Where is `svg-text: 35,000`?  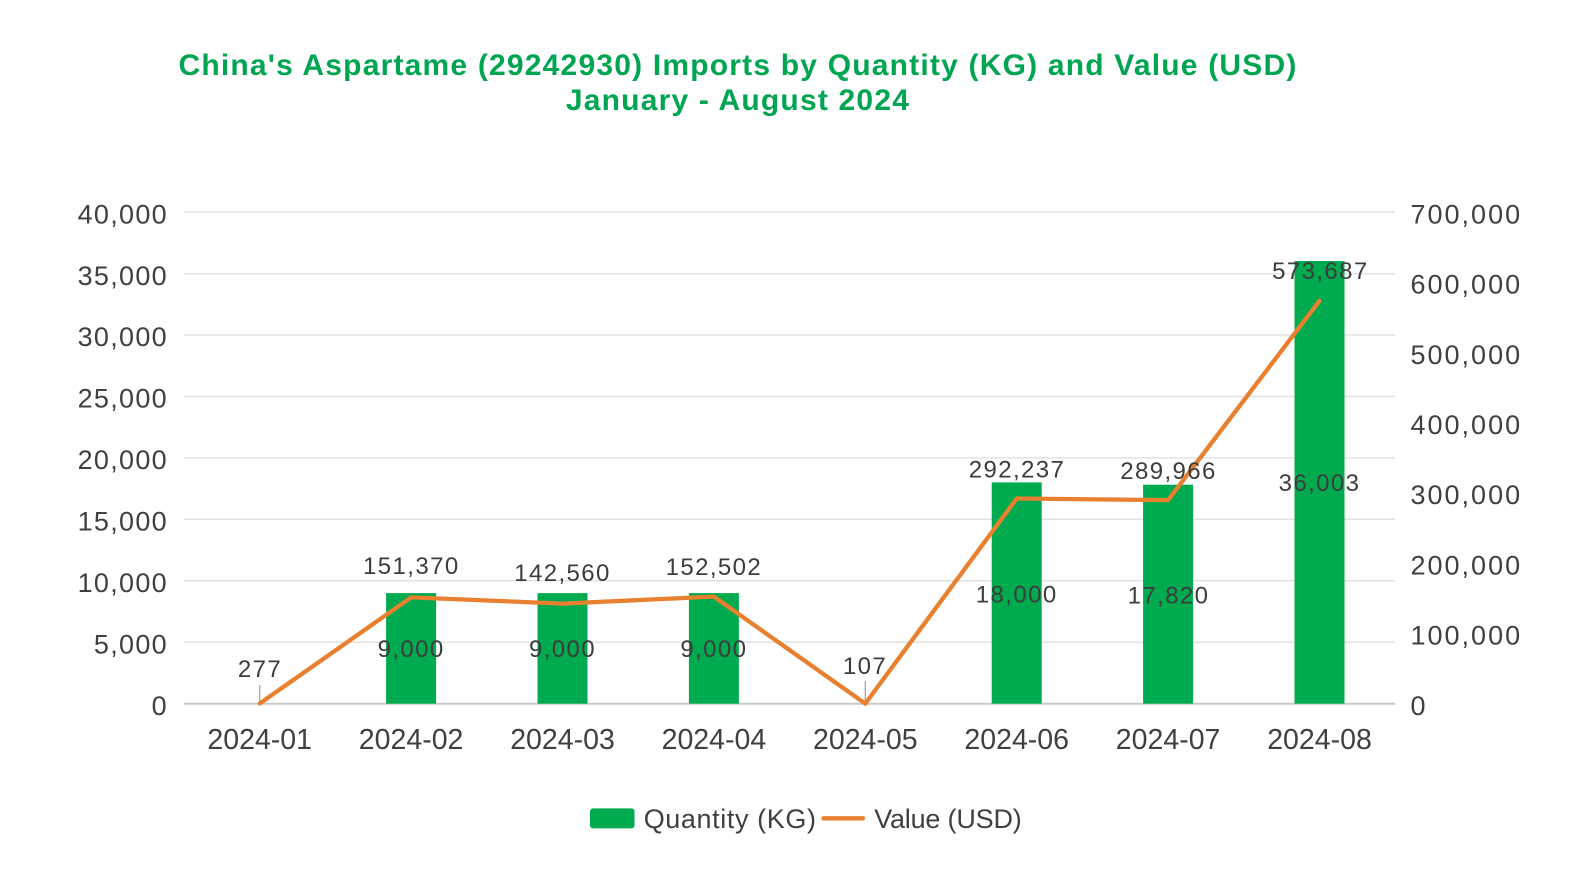
svg-text: 35,000 is located at coordinates (123, 276).